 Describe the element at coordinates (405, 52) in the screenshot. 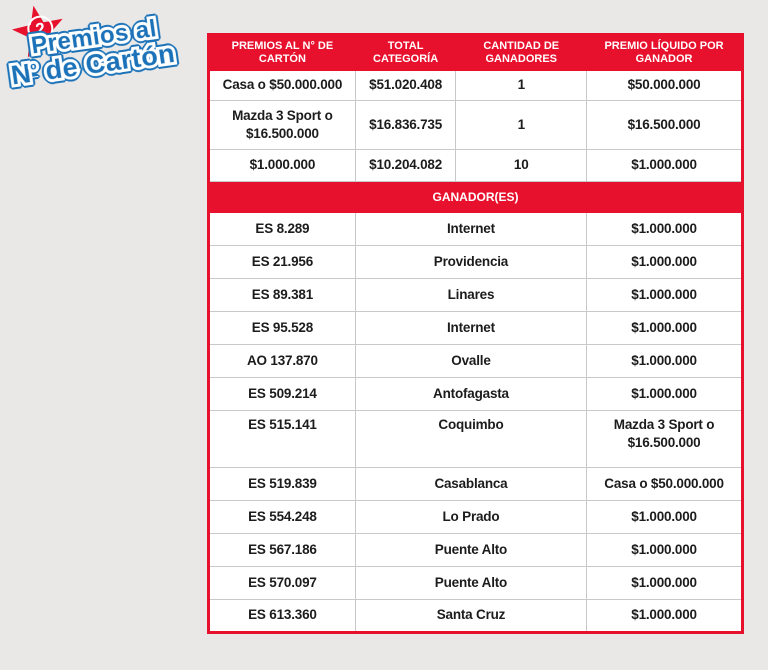

I see `column-header-total: TOTAL CATEGORÍA` at that location.